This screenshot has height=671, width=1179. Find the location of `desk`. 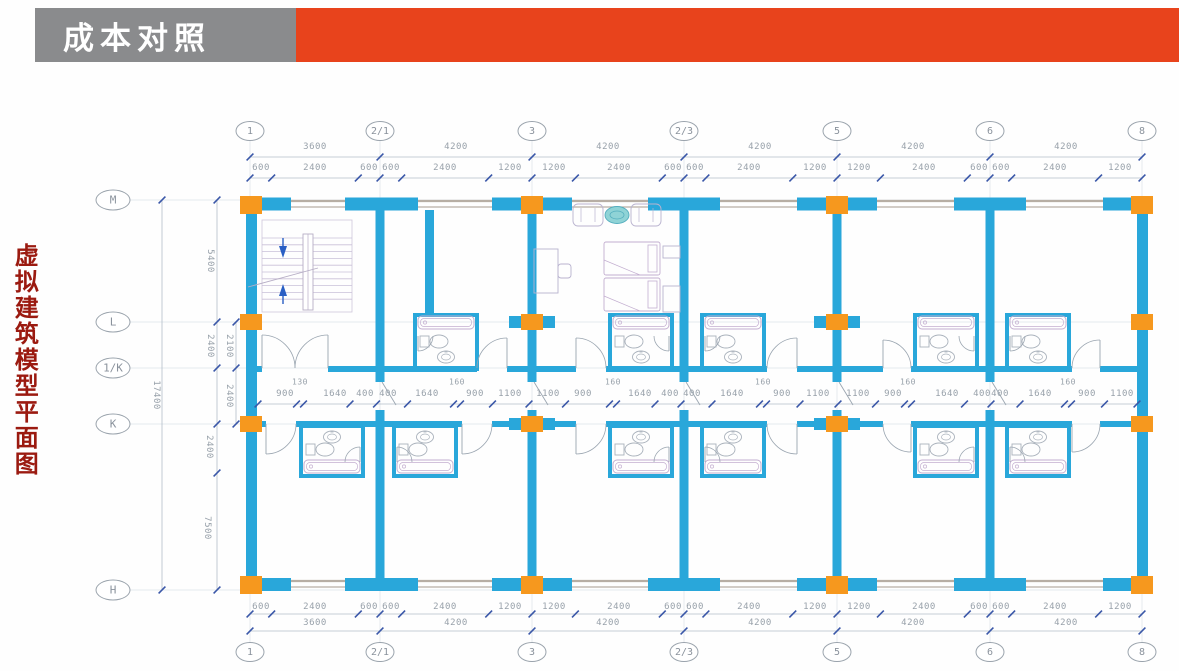

desk is located at coordinates (546, 271).